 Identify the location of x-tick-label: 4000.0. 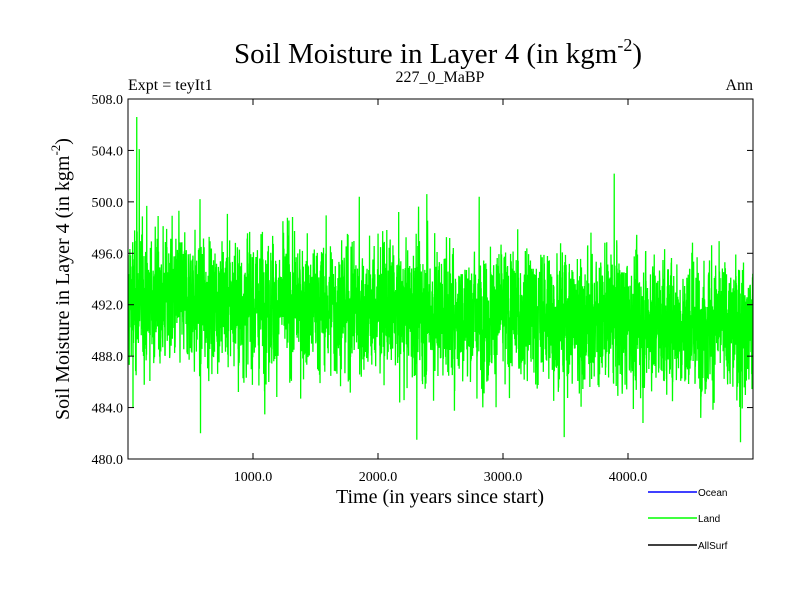
(628, 477).